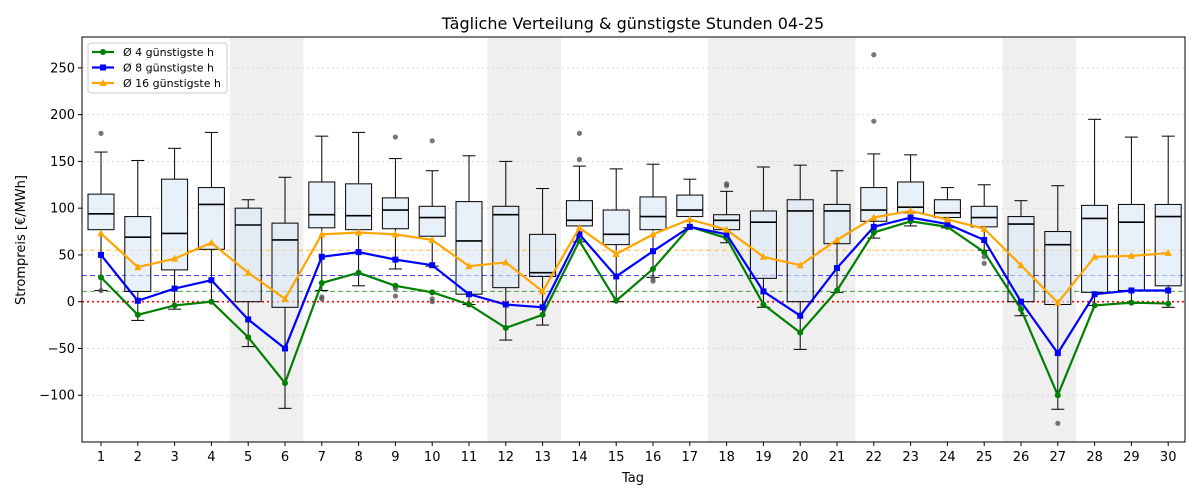 This screenshot has width=1200, height=500. I want to click on legend-entry-1: Ø 8 günstigste h, so click(153, 68).